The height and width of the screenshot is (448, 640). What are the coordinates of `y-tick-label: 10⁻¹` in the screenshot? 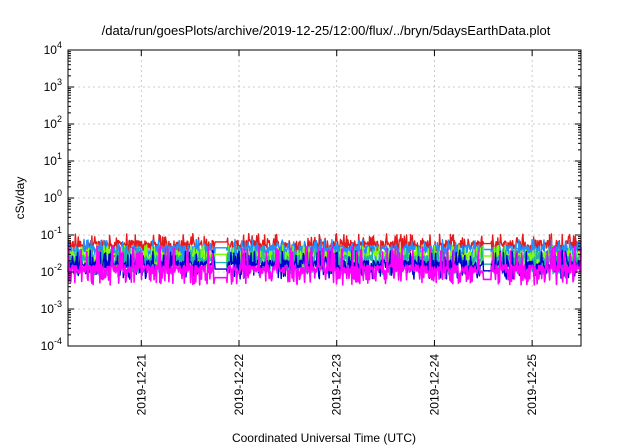 It's located at (51, 233).